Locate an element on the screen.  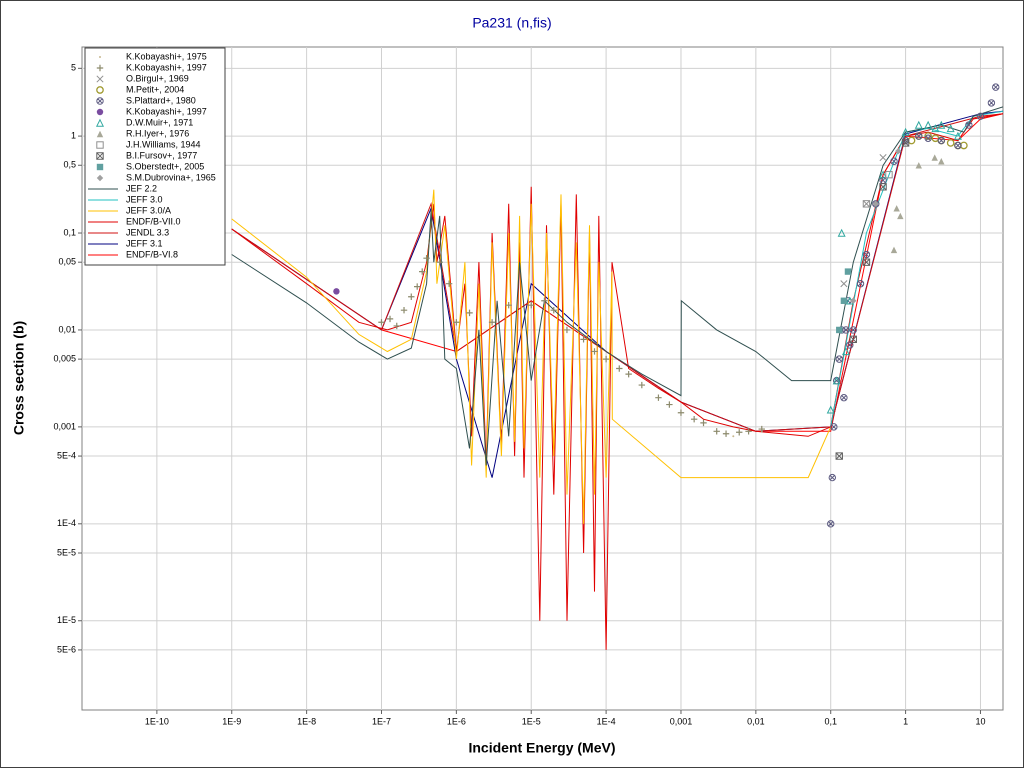
legend-label: R.H.Iyer+, 1976 is located at coordinates (157, 133).